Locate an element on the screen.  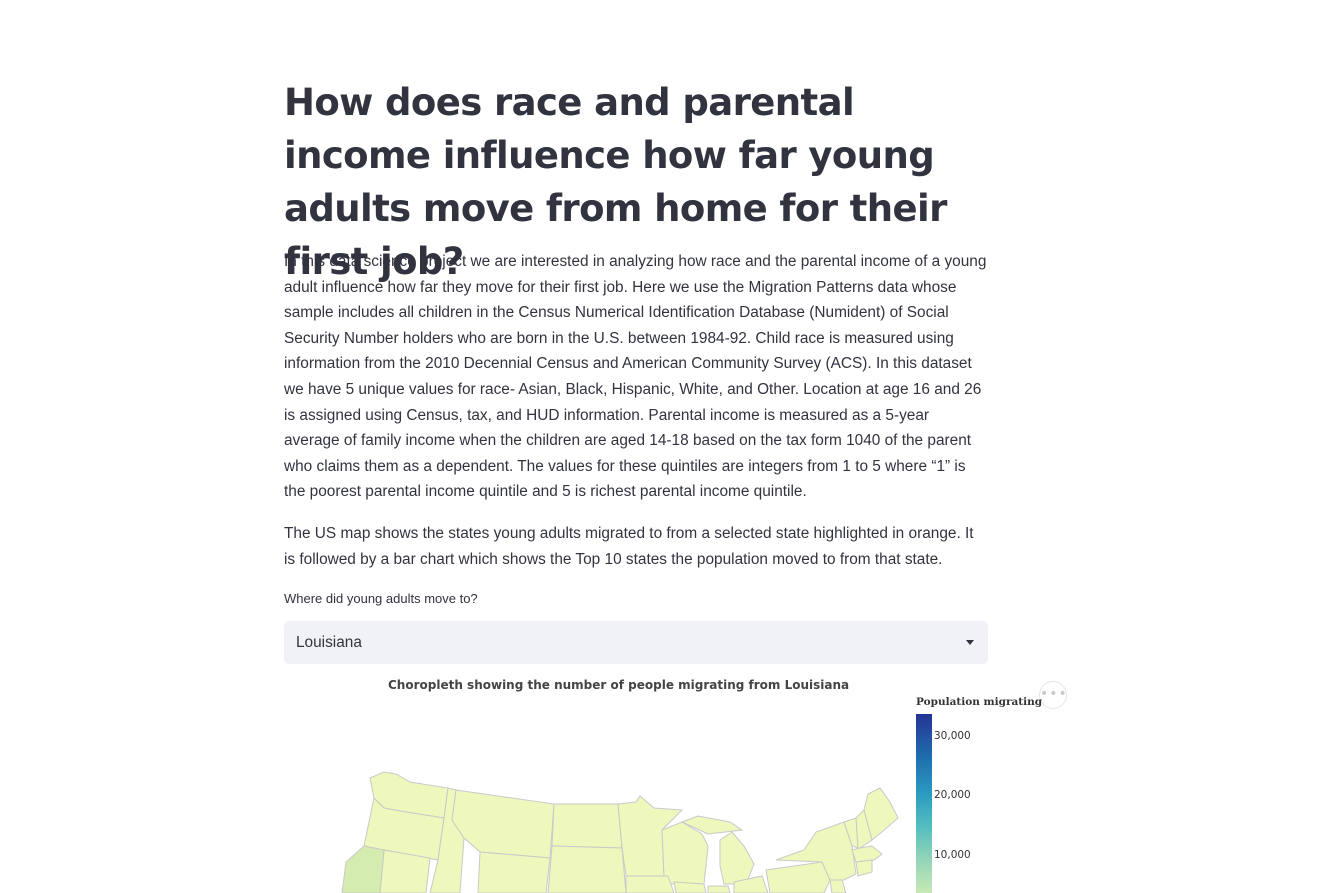
state-wyoming is located at coordinates (514, 872).